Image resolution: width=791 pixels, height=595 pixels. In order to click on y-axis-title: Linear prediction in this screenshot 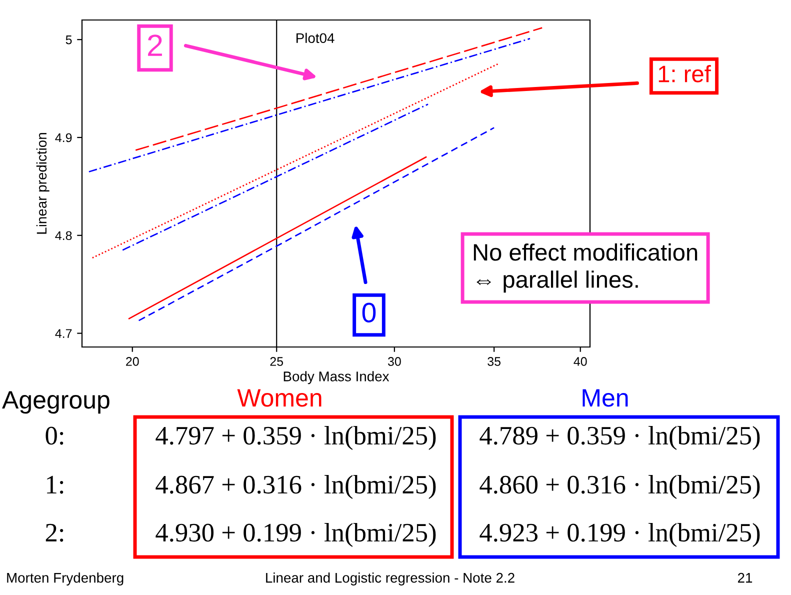, I will do `click(43, 183)`.